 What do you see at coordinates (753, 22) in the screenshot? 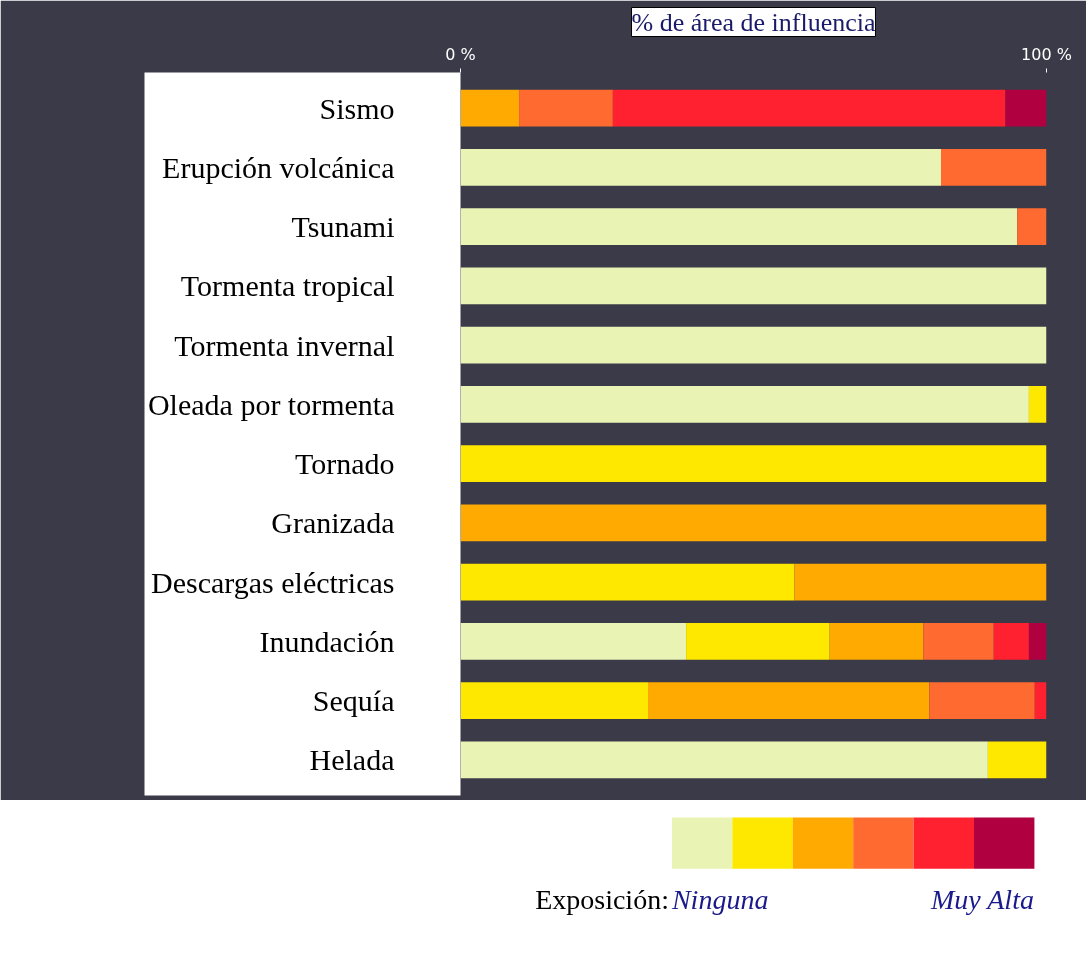
I see `chart-title: % de área de influencia` at bounding box center [753, 22].